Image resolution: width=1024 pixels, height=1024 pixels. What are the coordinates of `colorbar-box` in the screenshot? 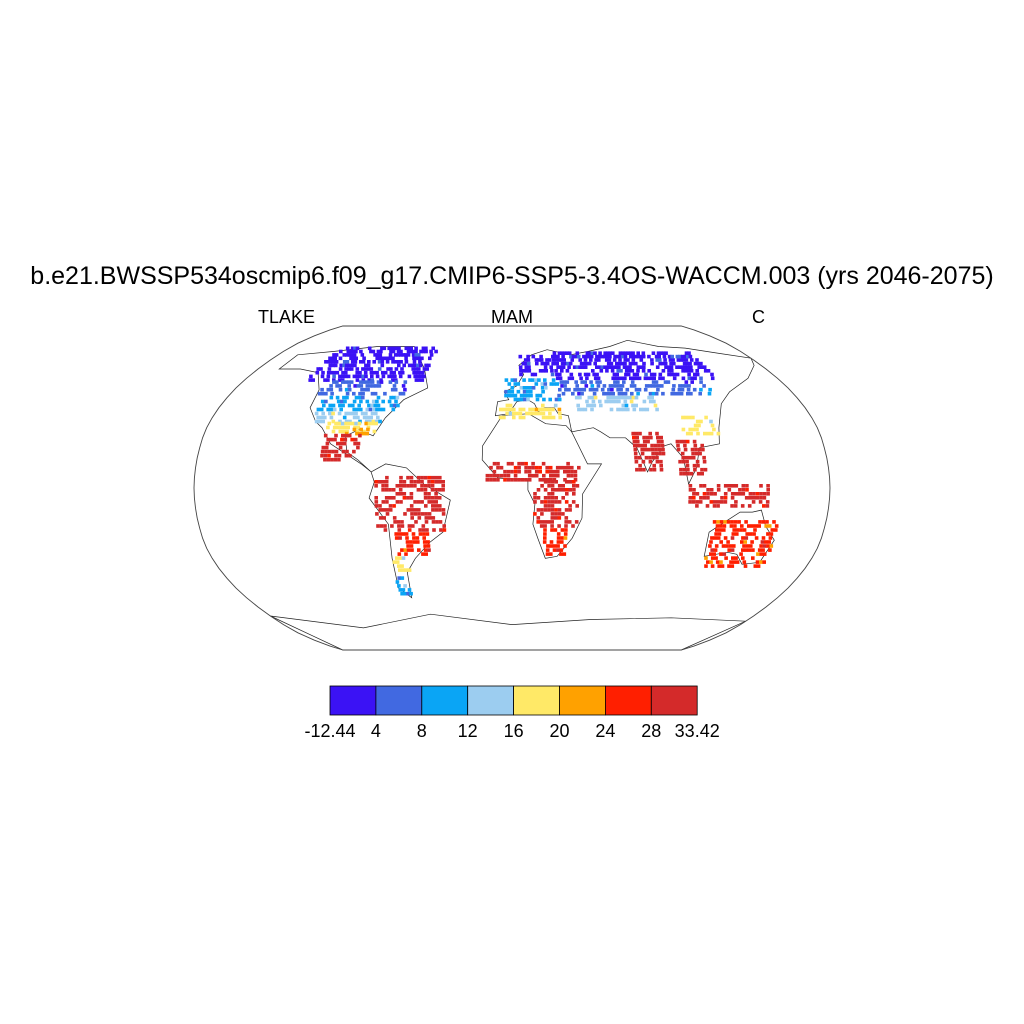 It's located at (445, 700).